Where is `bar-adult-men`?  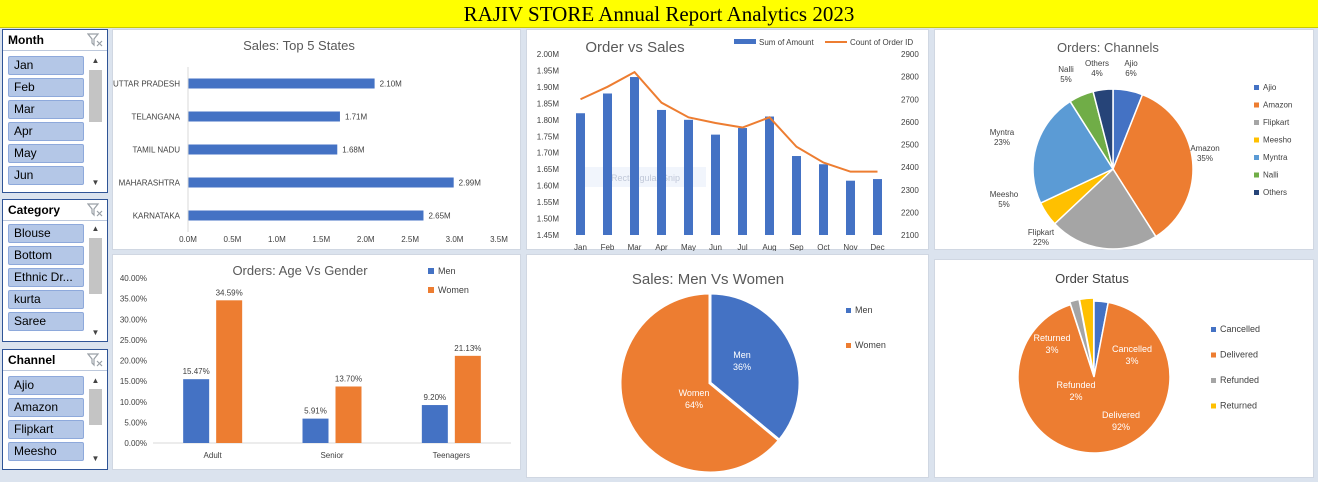
bar-adult-men is located at coordinates (196, 411).